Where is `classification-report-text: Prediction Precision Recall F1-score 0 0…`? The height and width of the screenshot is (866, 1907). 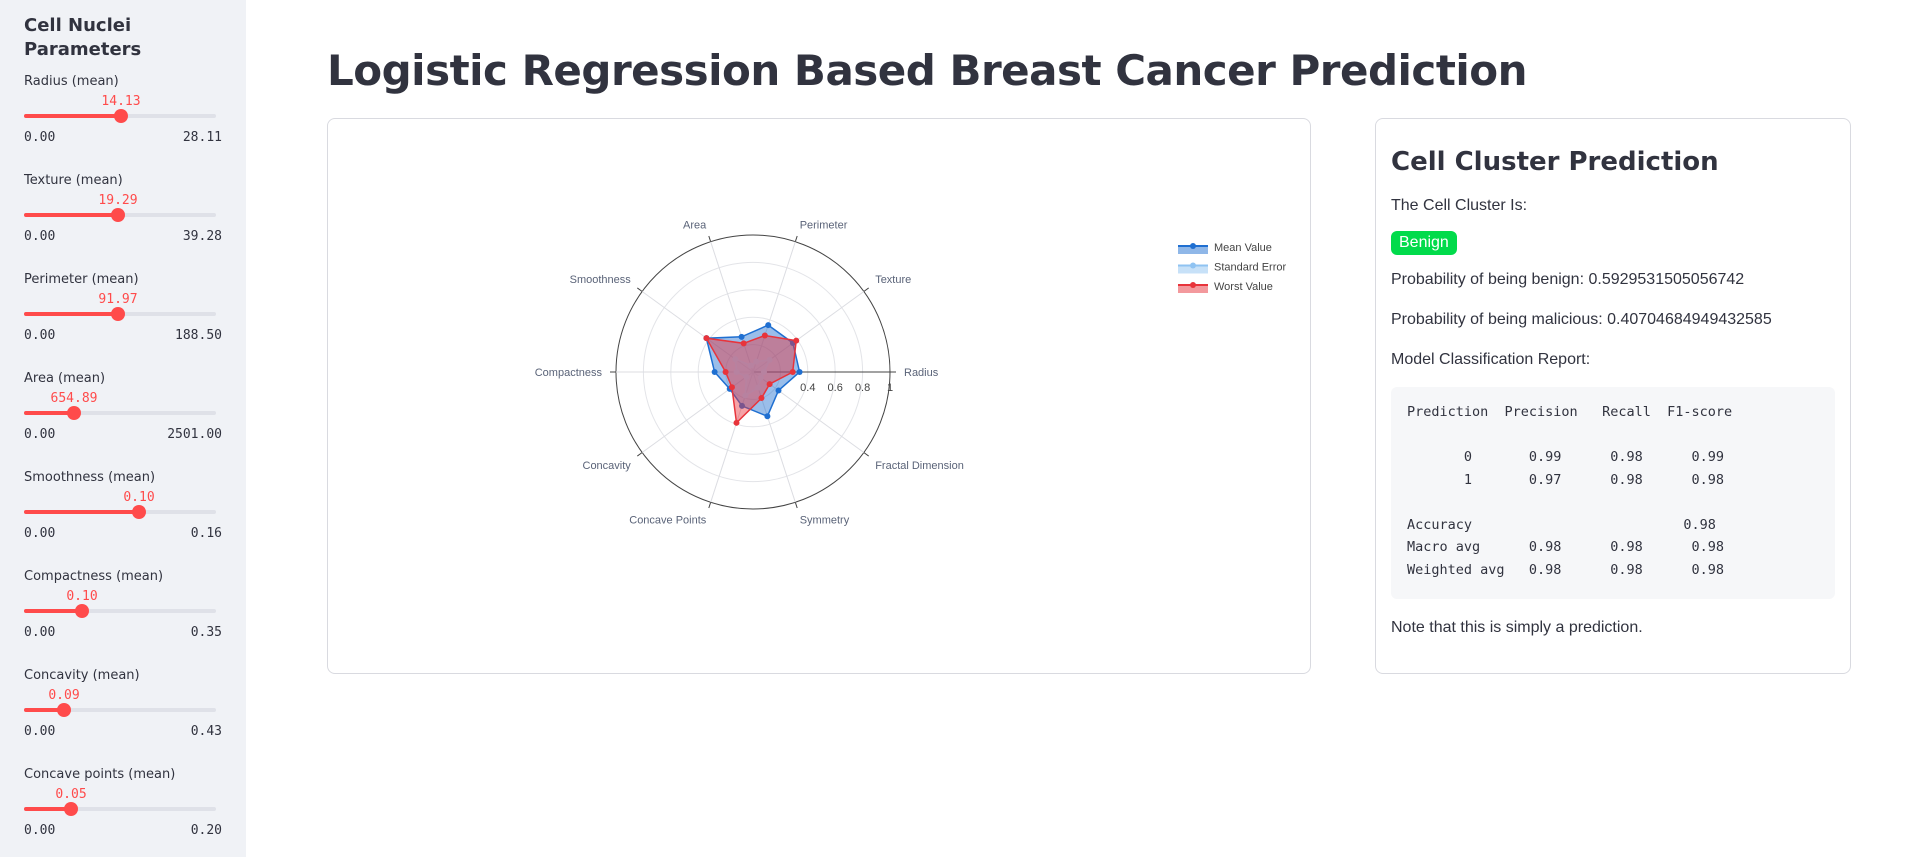 classification-report-text: Prediction Precision Recall F1-score 0 0… is located at coordinates (1570, 491).